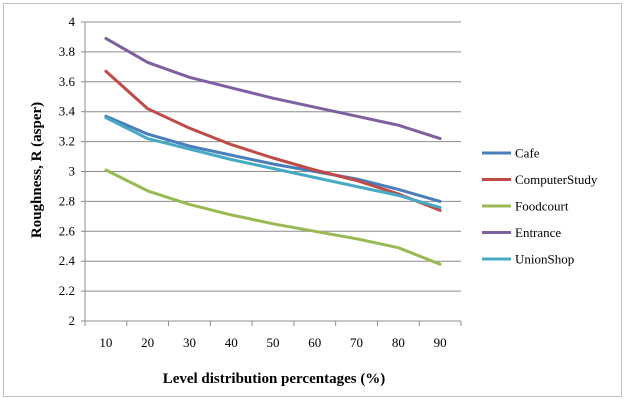  Describe the element at coordinates (556, 179) in the screenshot. I see `legend-label-computerstudy: ComputerStudy` at that location.